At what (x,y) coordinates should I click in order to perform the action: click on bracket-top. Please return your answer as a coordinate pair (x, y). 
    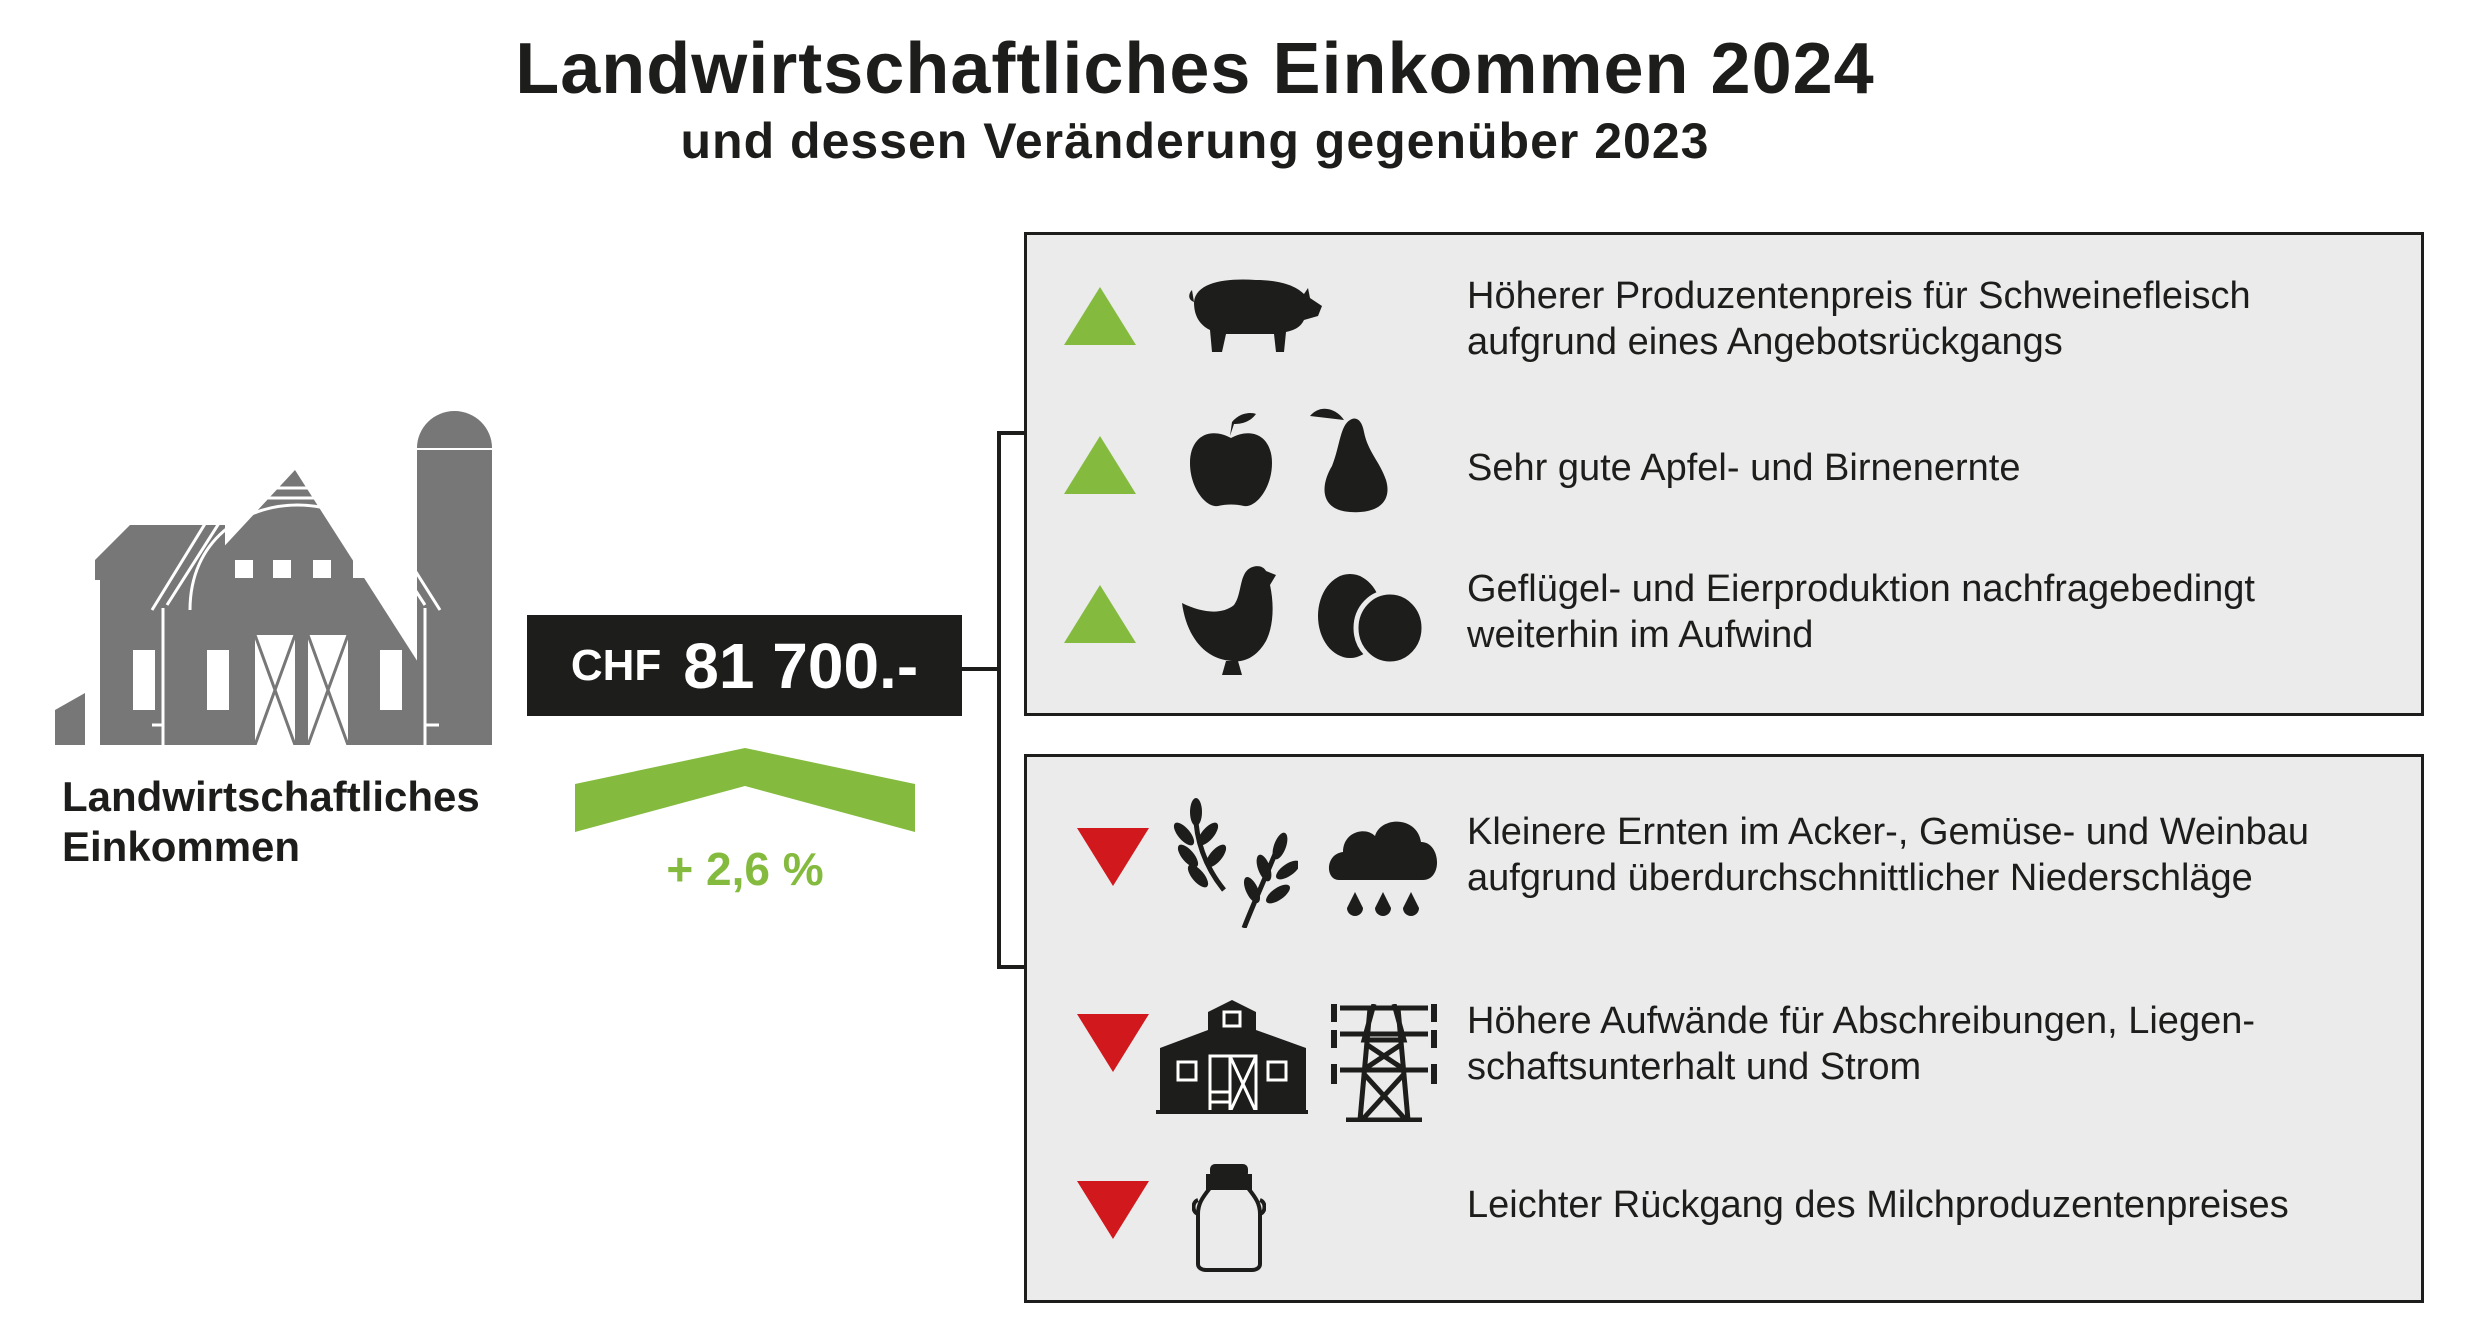
    Looking at the image, I should click on (1012, 433).